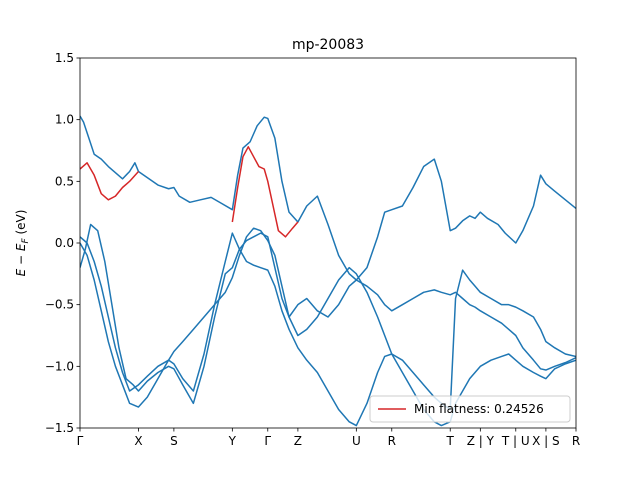 This screenshot has width=640, height=480. What do you see at coordinates (298, 441) in the screenshot?
I see `x-tick-label: Z` at bounding box center [298, 441].